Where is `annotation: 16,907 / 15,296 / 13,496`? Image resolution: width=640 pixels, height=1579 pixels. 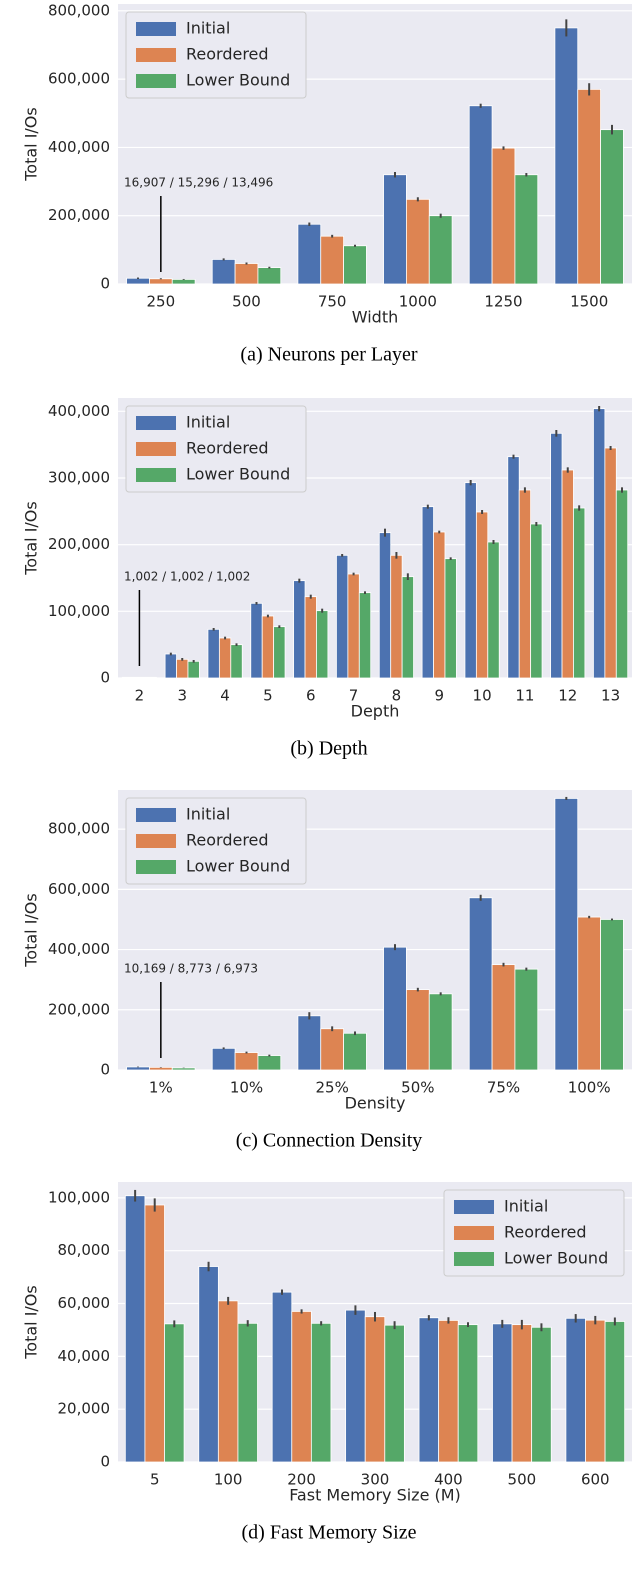 annotation: 16,907 / 15,296 / 13,496 is located at coordinates (198, 183).